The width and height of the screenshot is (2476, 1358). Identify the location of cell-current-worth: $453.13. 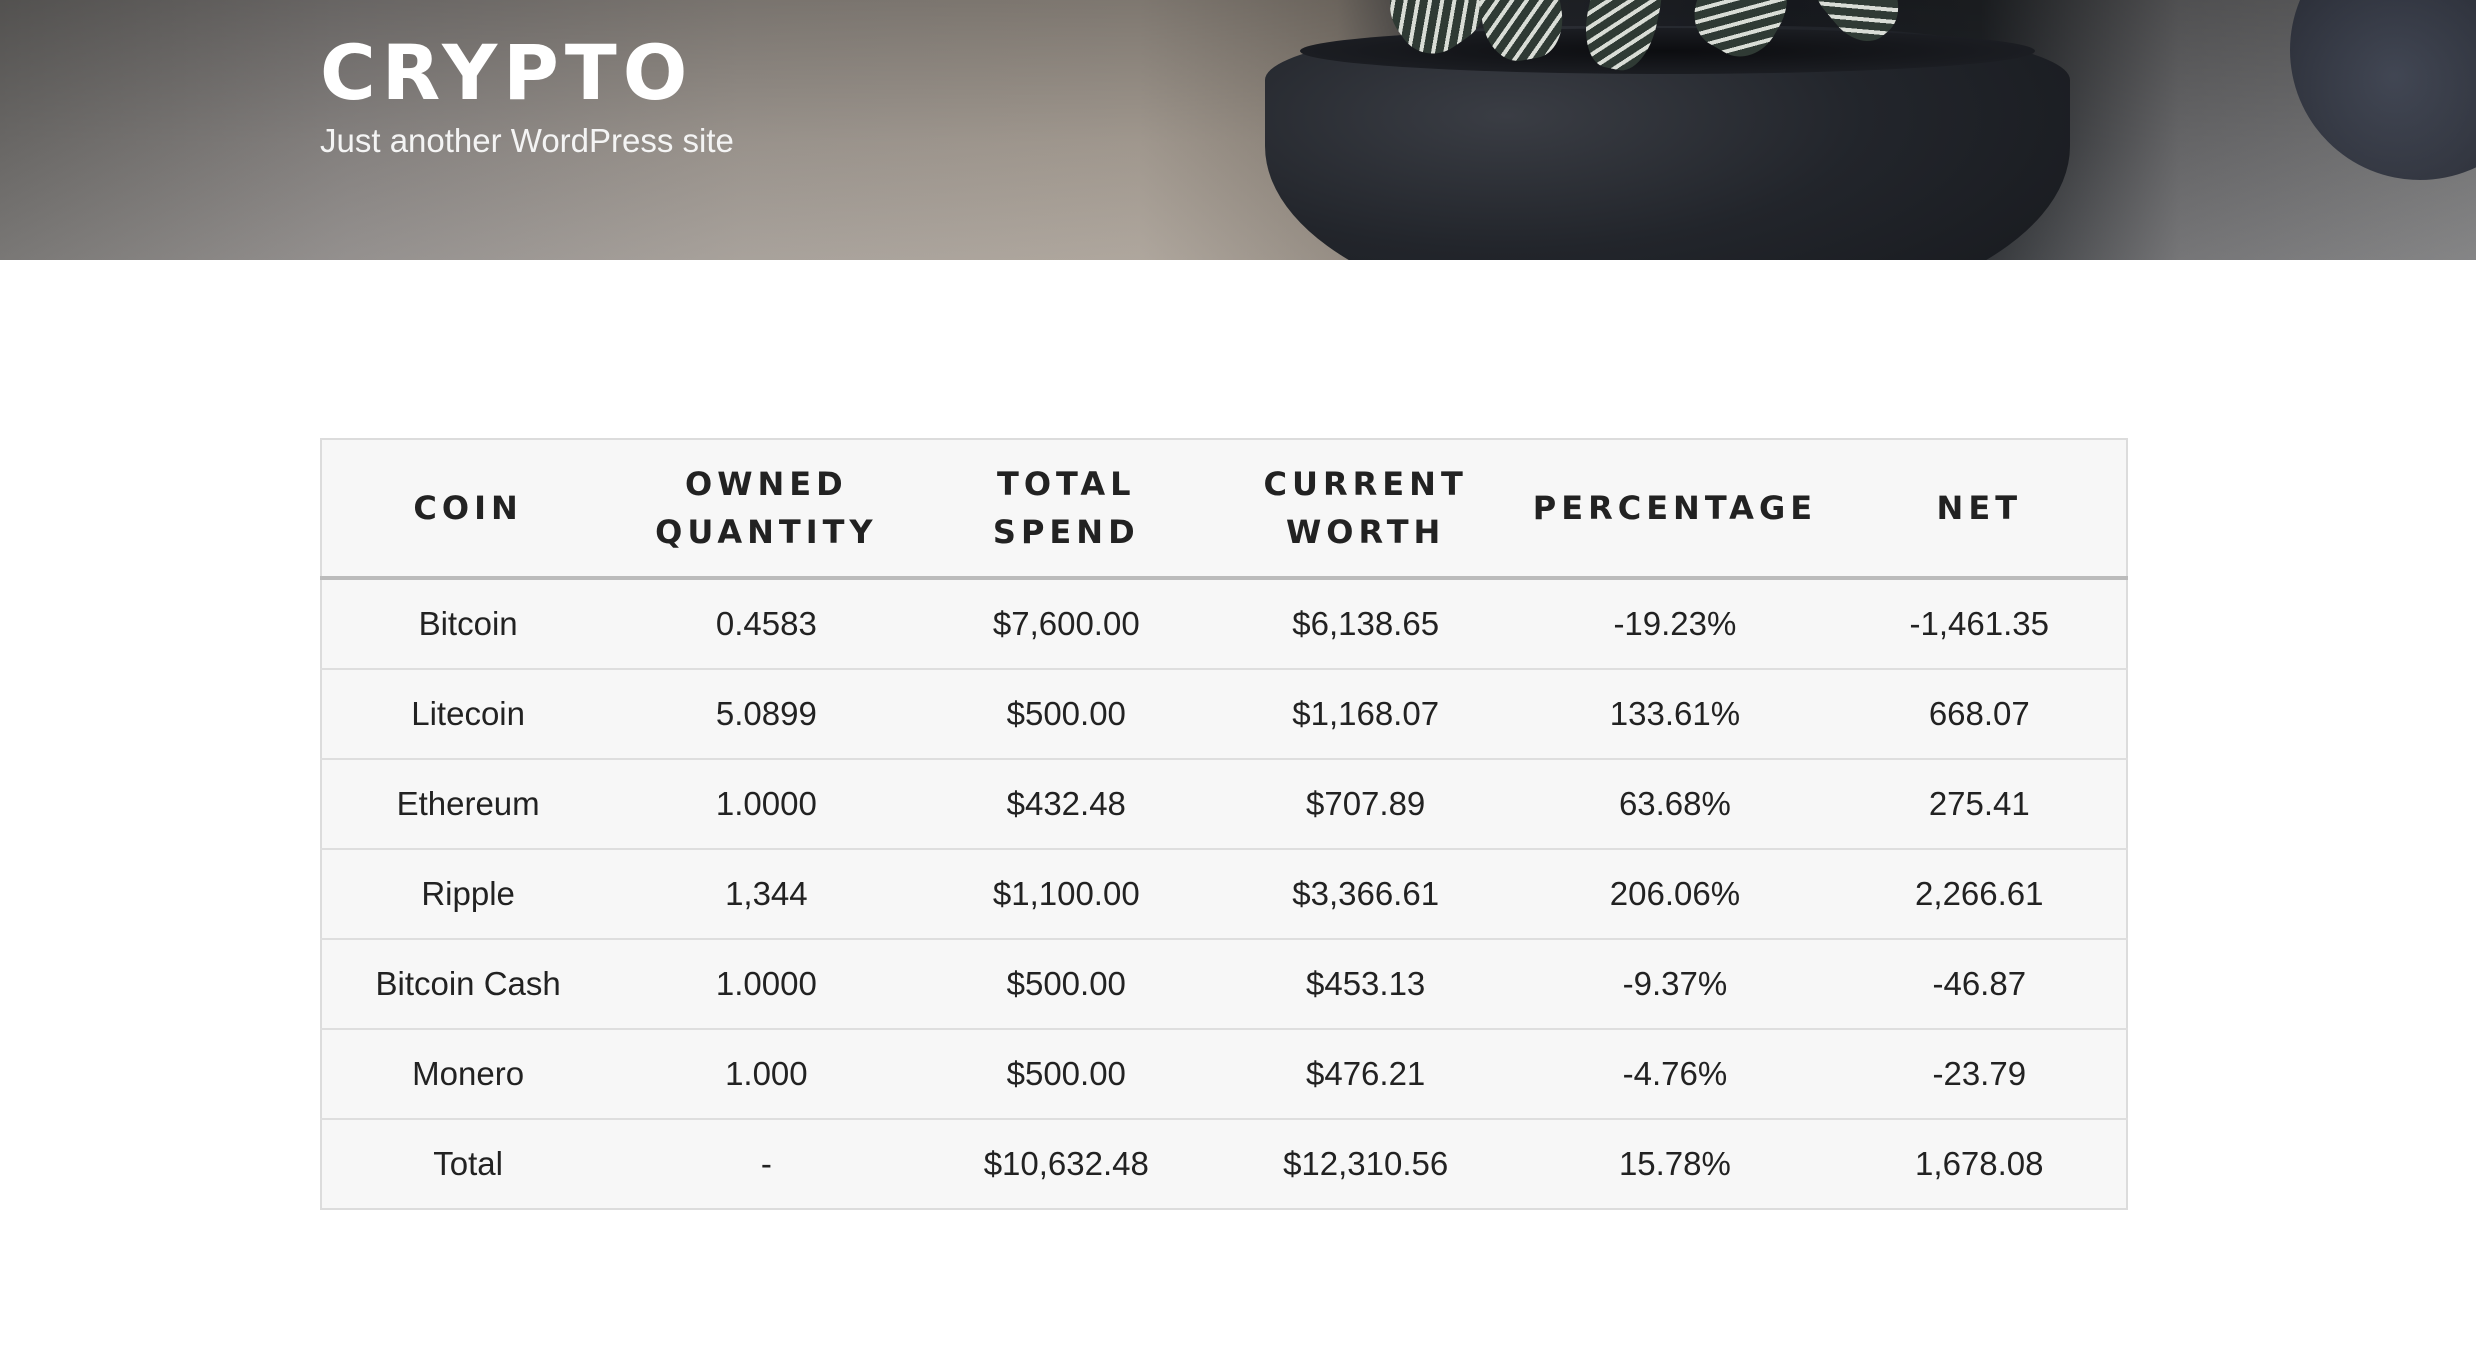
(1366, 984).